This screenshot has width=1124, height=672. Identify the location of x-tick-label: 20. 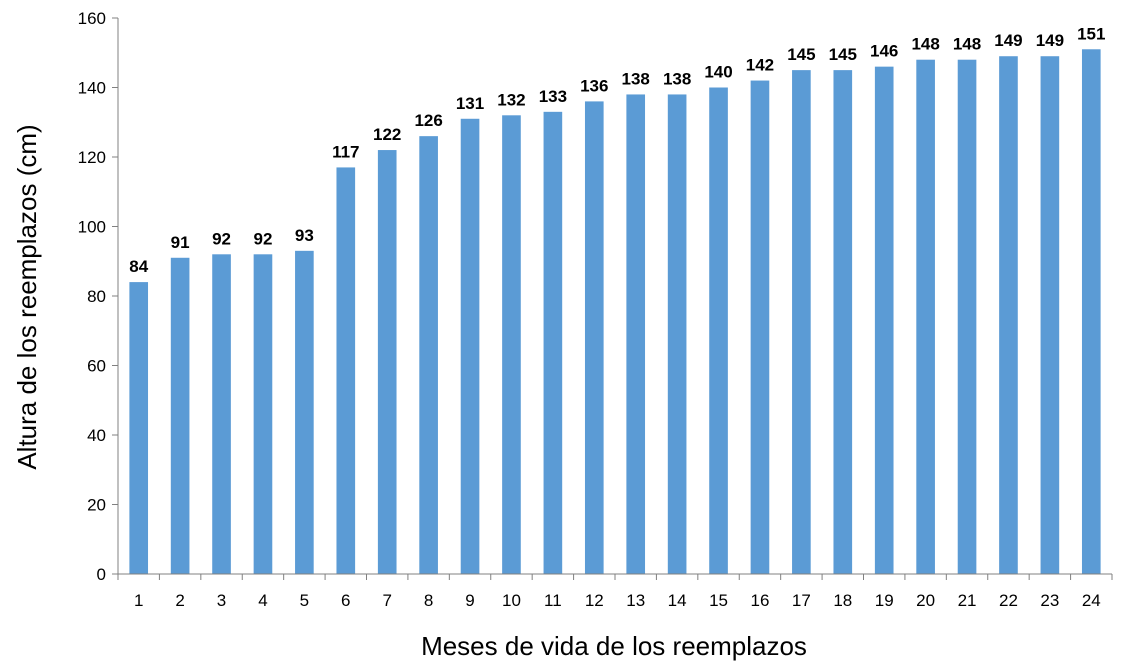
(925, 600).